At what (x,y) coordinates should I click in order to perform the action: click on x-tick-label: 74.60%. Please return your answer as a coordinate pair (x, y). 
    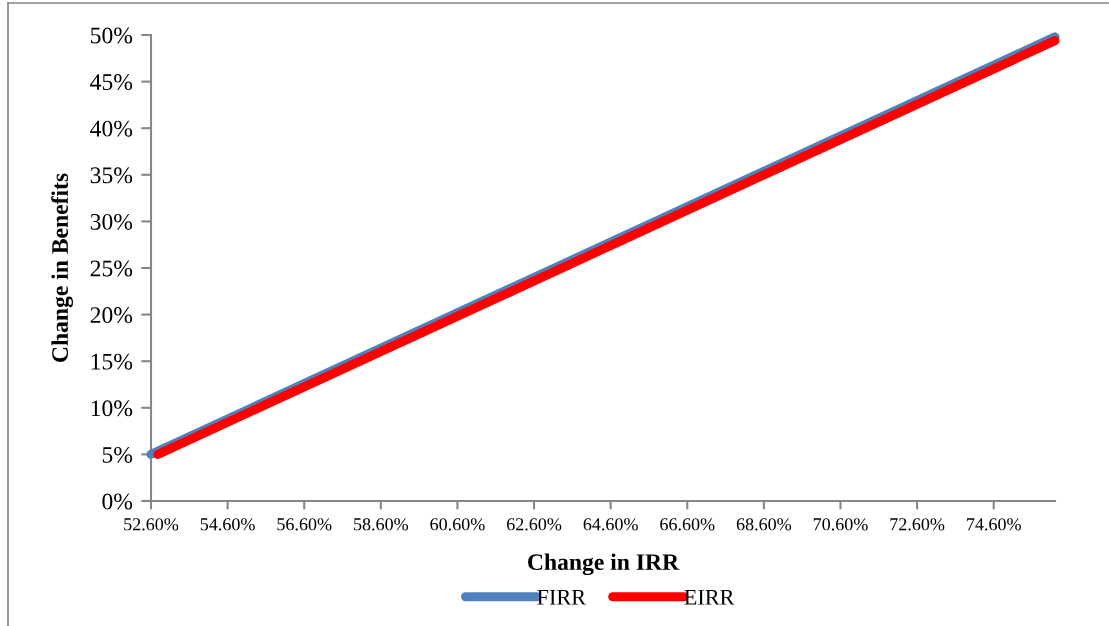
    Looking at the image, I should click on (994, 524).